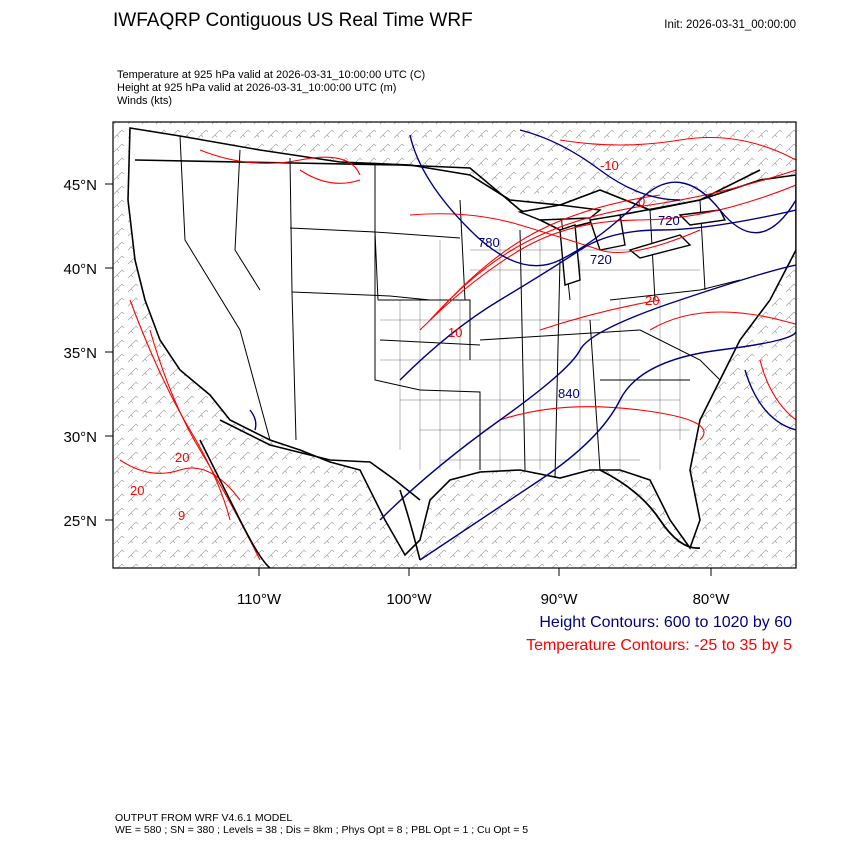  Describe the element at coordinates (601, 259) in the screenshot. I see `height-label-720-mi: 720` at that location.